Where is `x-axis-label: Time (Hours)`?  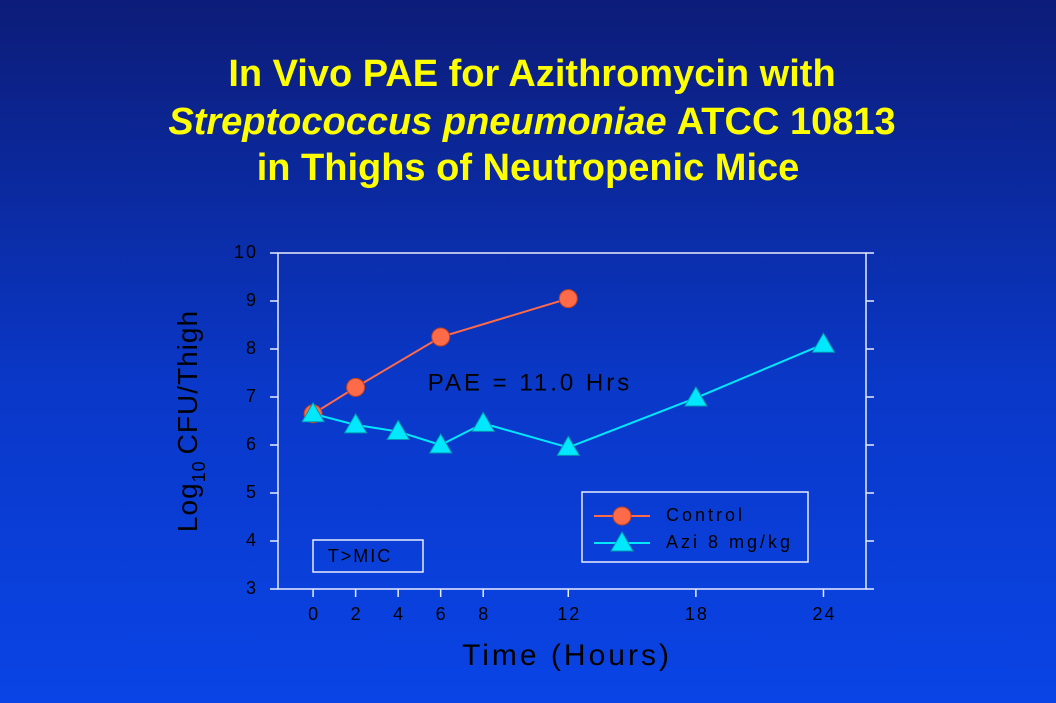 x-axis-label: Time (Hours) is located at coordinates (567, 655).